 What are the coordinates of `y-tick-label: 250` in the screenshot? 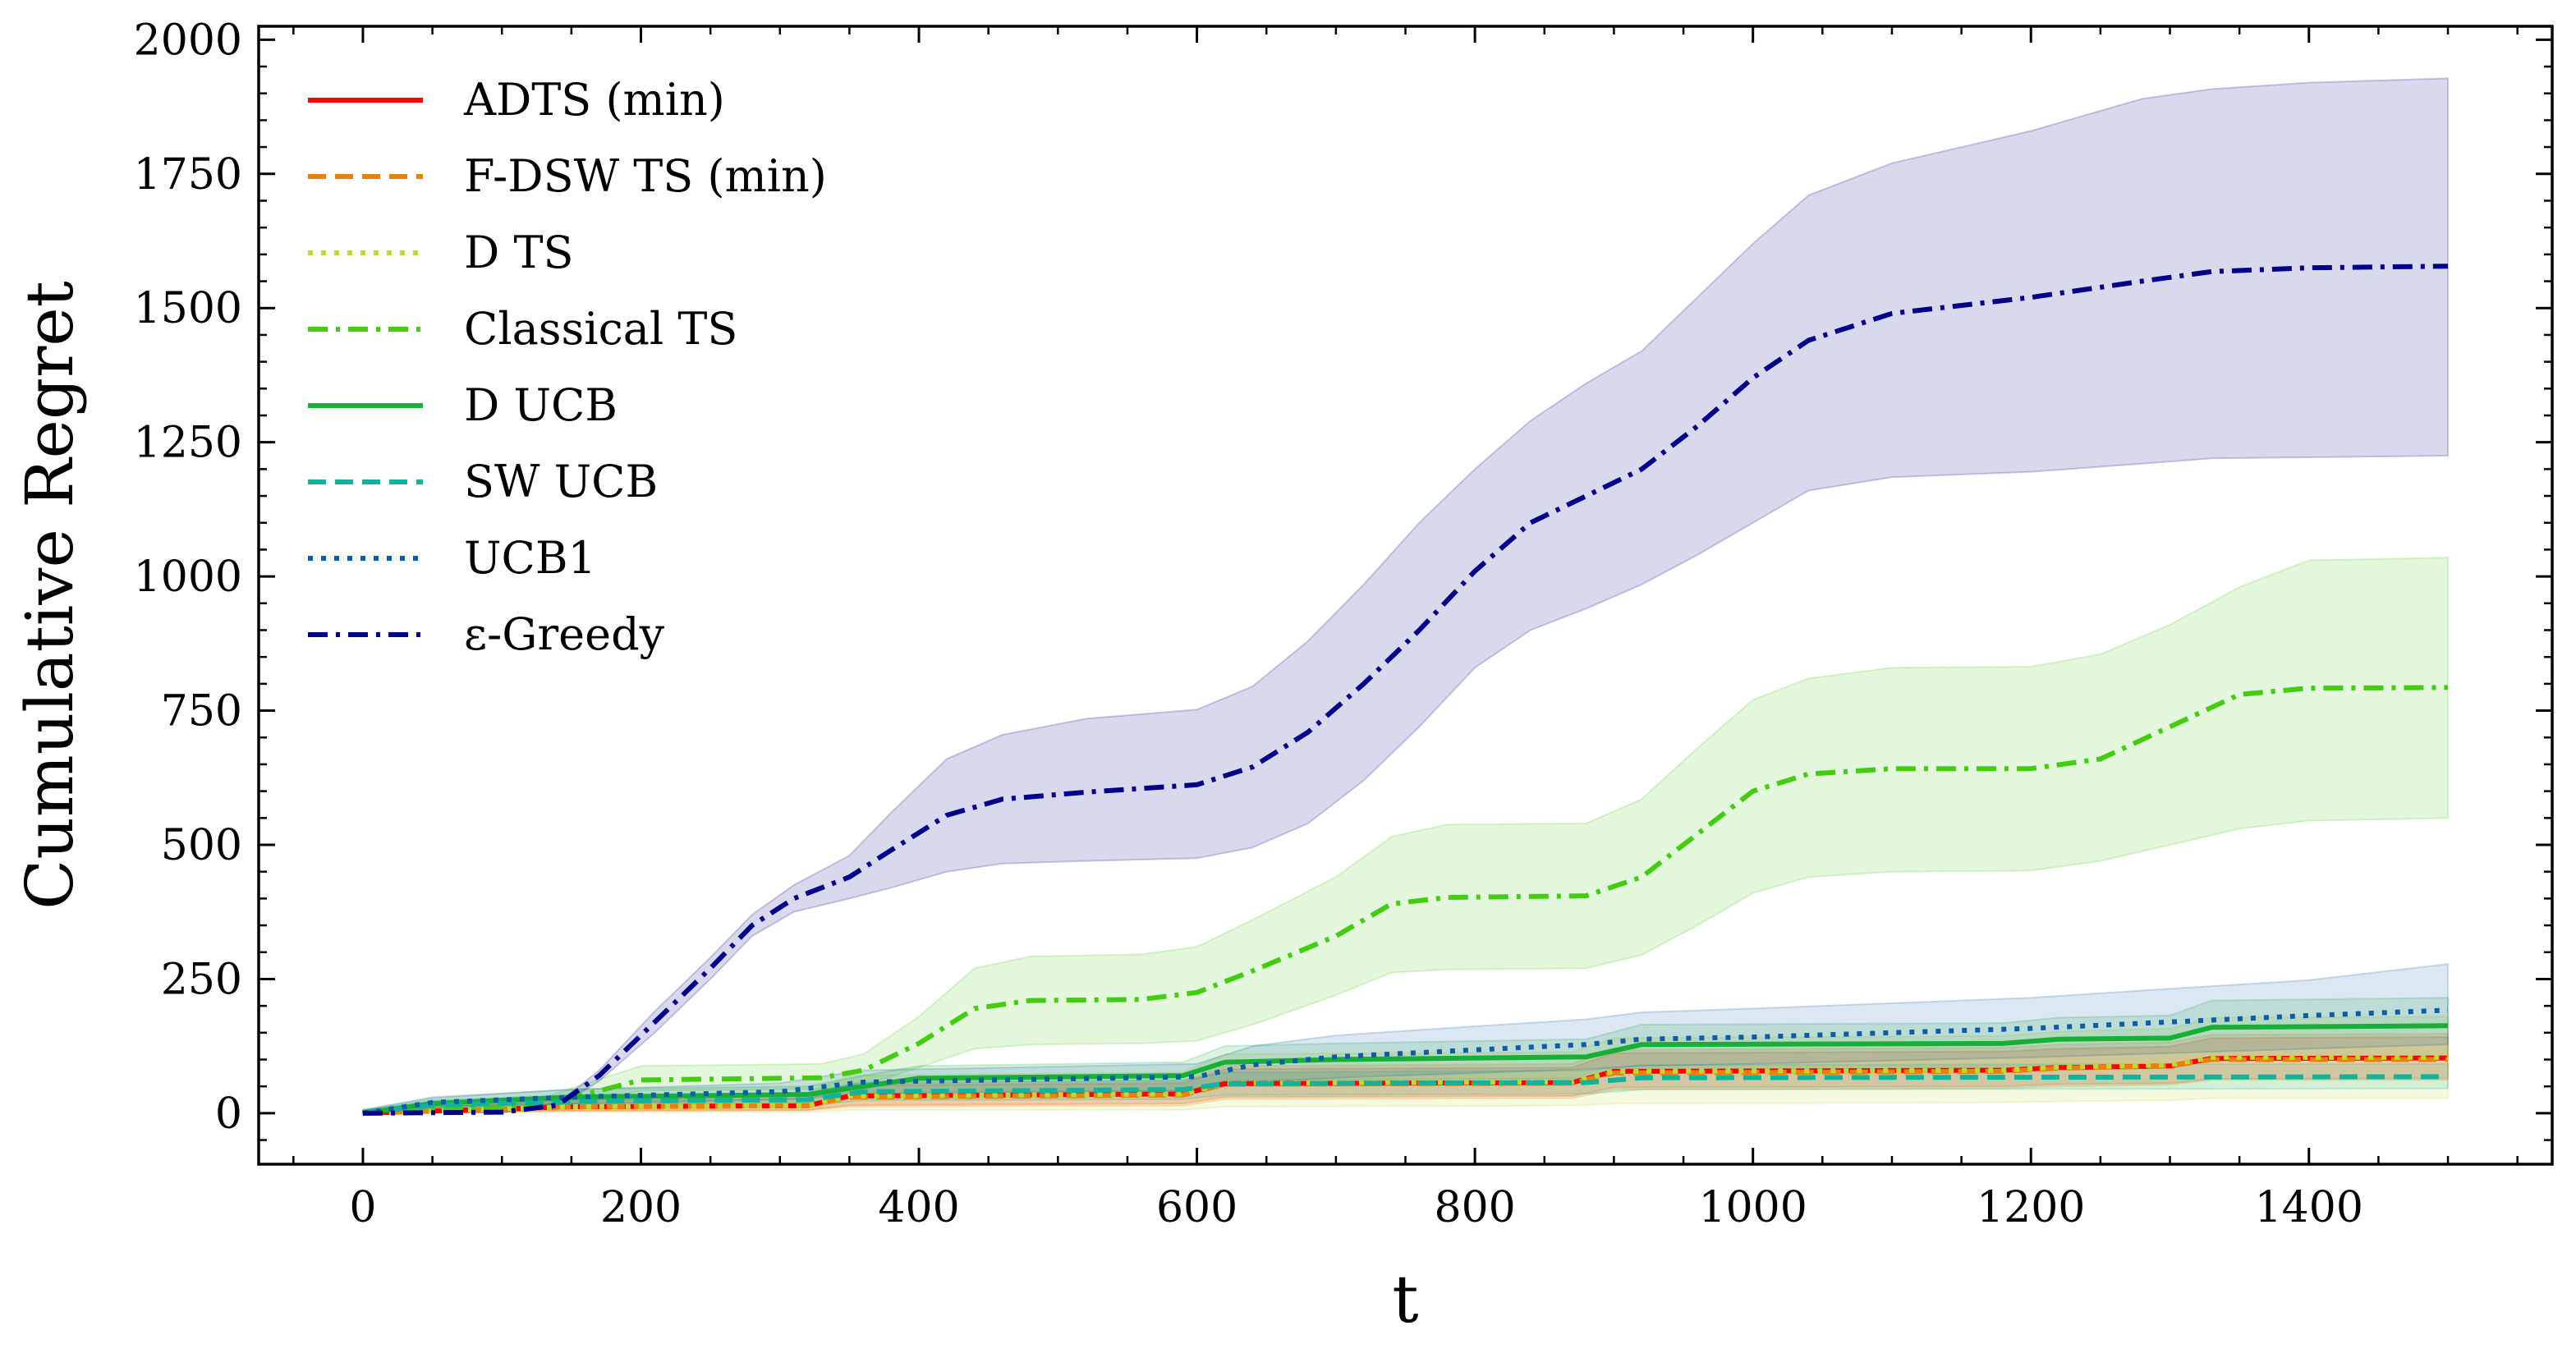 It's located at (201, 979).